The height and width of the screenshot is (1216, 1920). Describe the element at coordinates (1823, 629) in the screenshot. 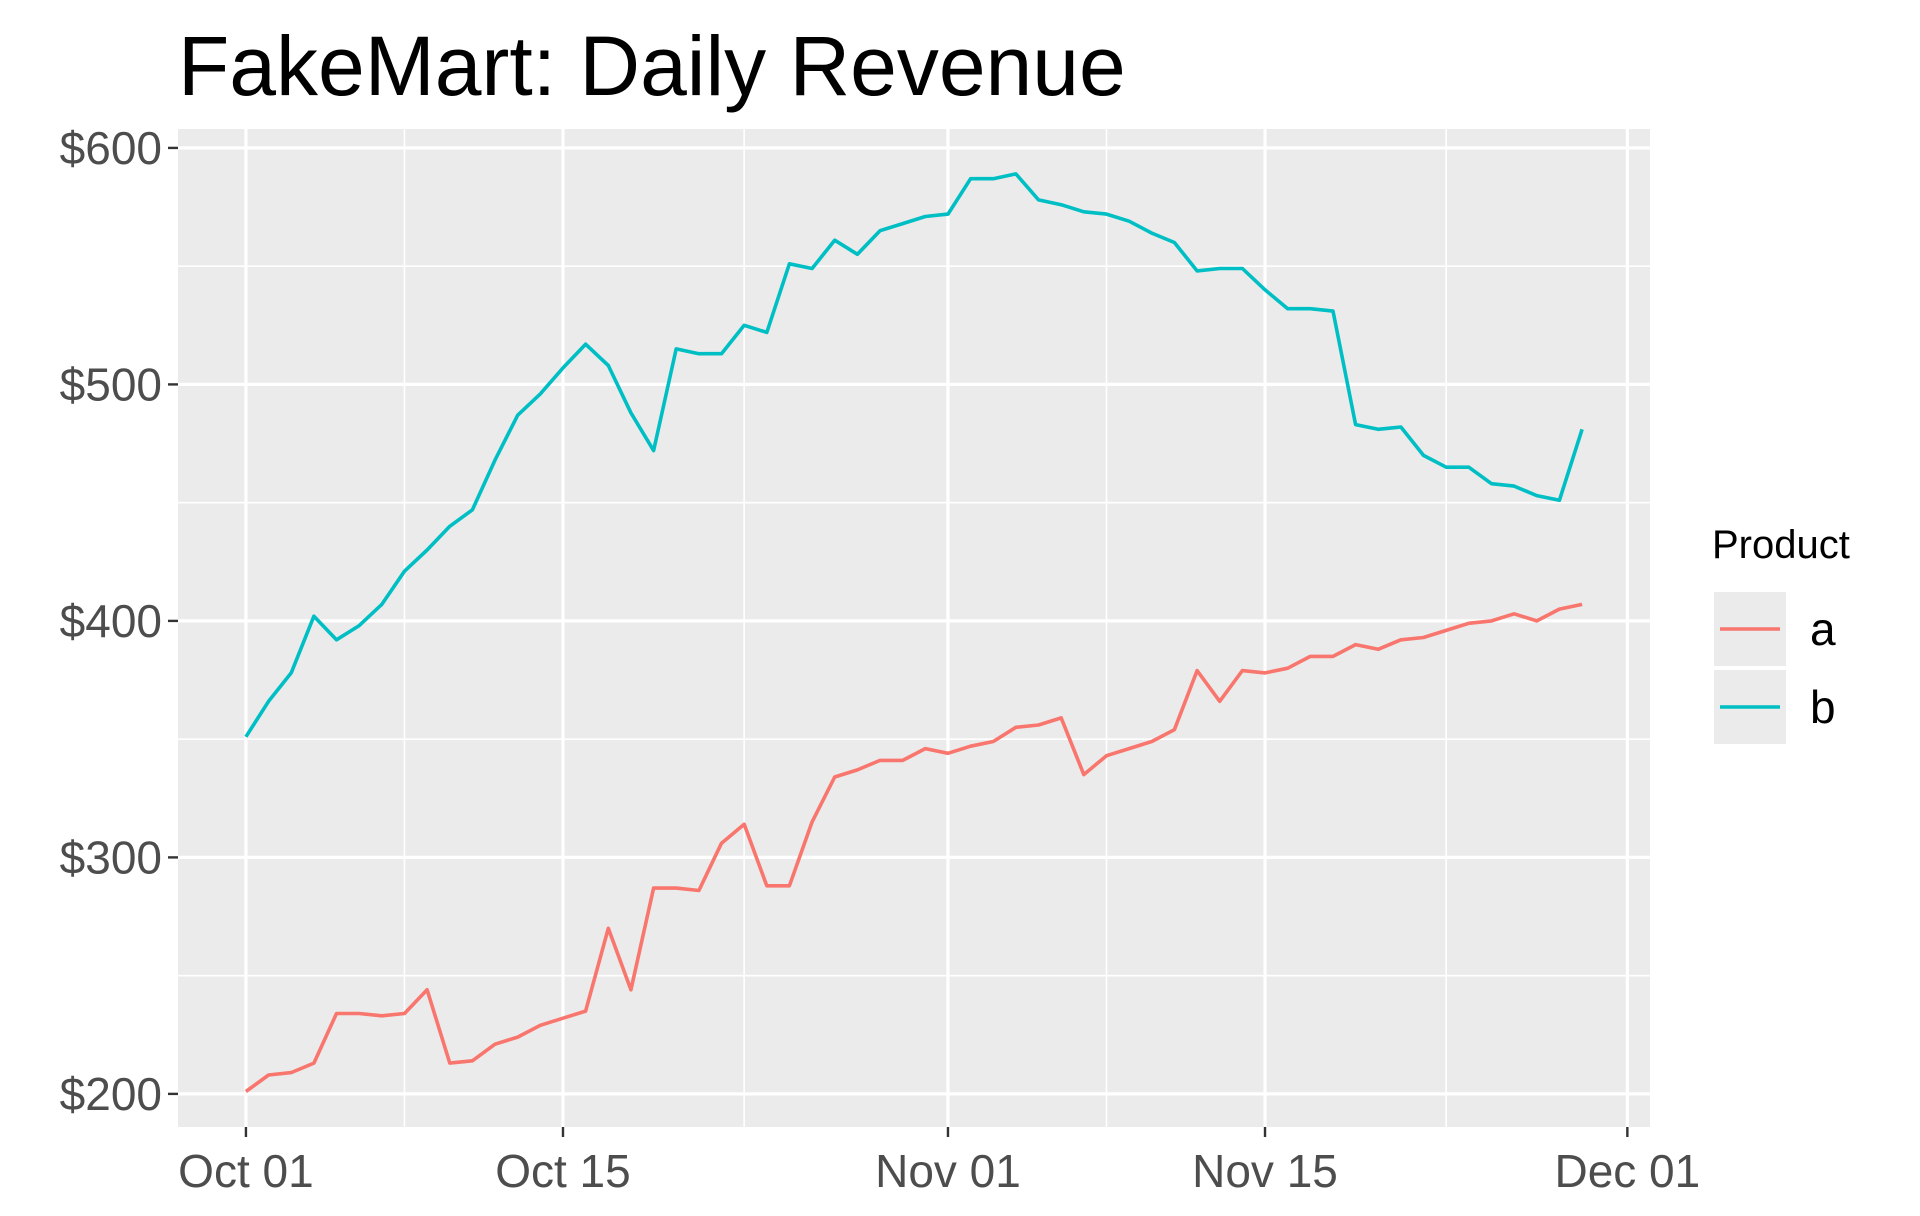

I see `legend-label-a: a` at that location.